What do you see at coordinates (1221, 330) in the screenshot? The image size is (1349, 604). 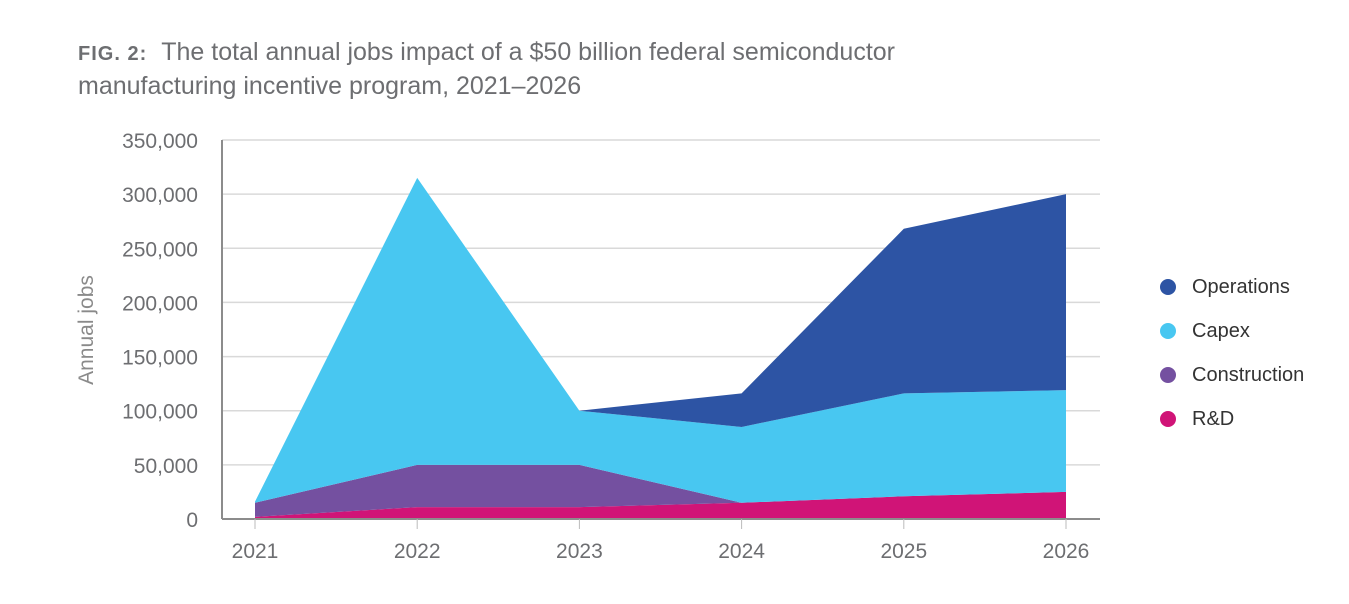 I see `legend-label: Capex` at bounding box center [1221, 330].